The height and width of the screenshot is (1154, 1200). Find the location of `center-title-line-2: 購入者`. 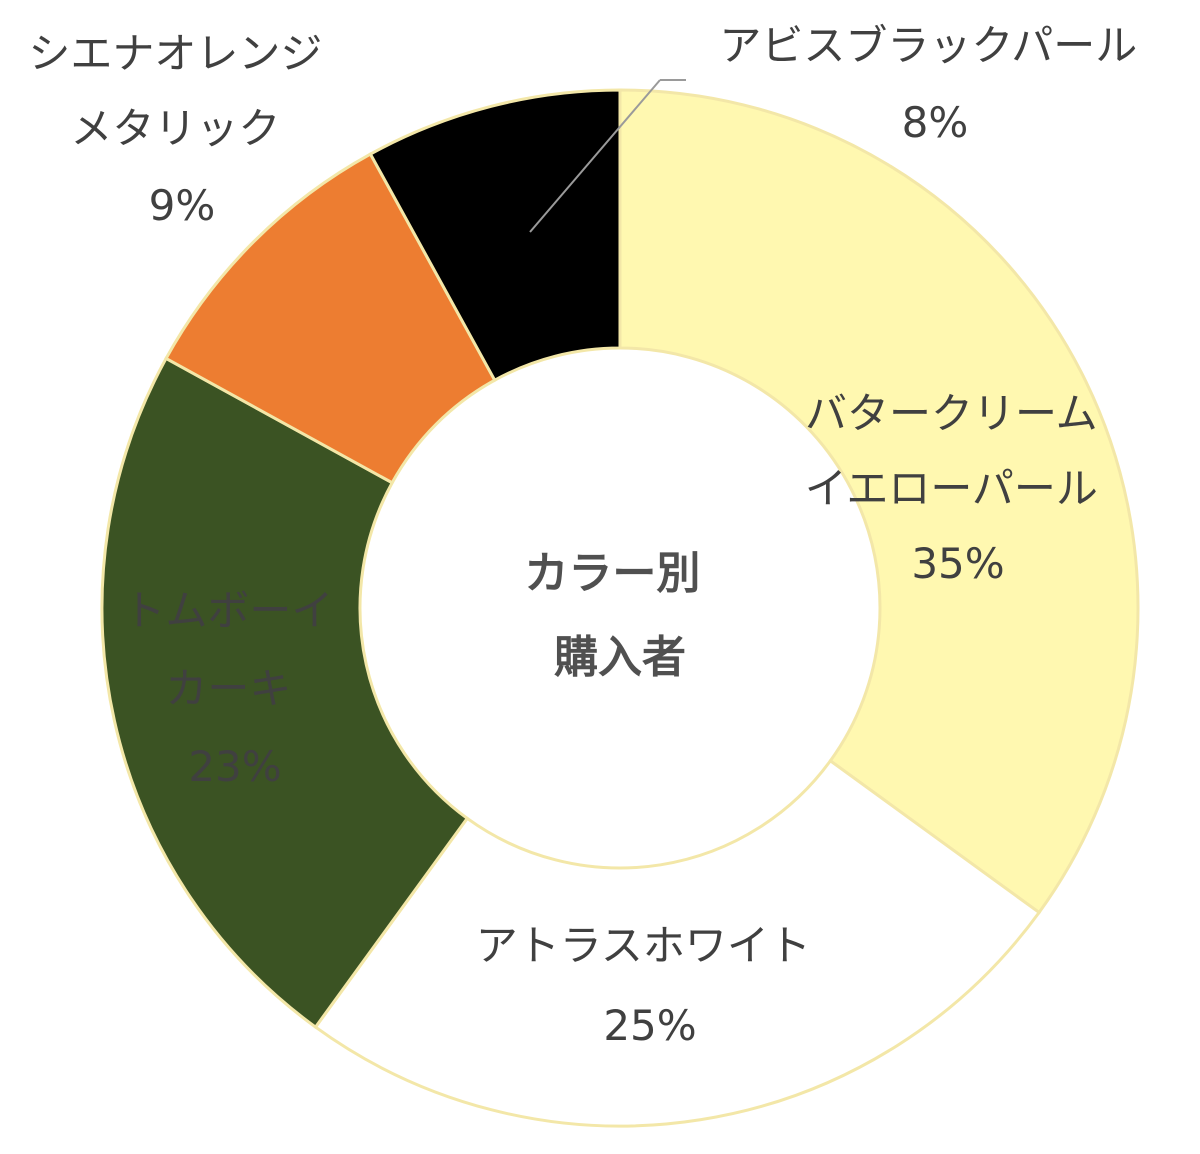

center-title-line-2: 購入者 is located at coordinates (620, 657).